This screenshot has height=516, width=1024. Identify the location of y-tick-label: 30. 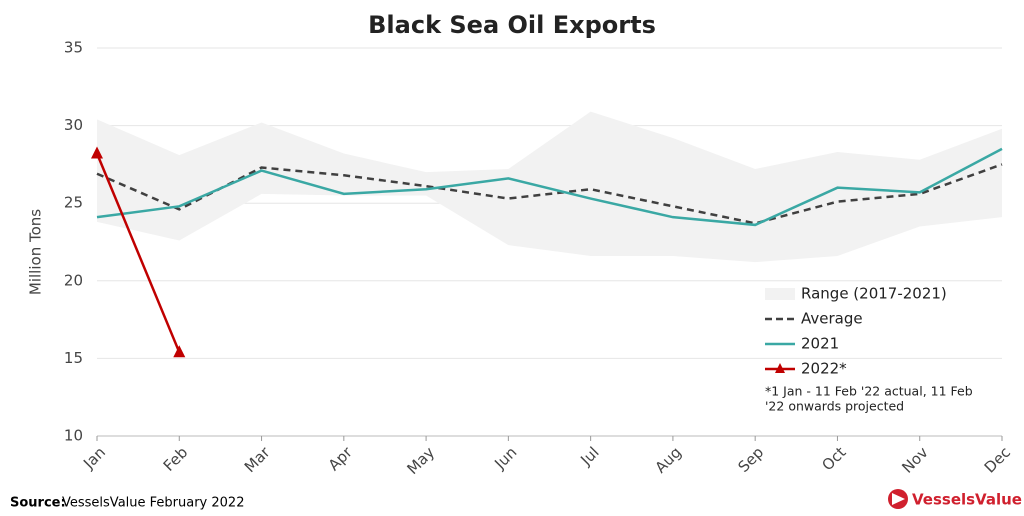
(73, 125).